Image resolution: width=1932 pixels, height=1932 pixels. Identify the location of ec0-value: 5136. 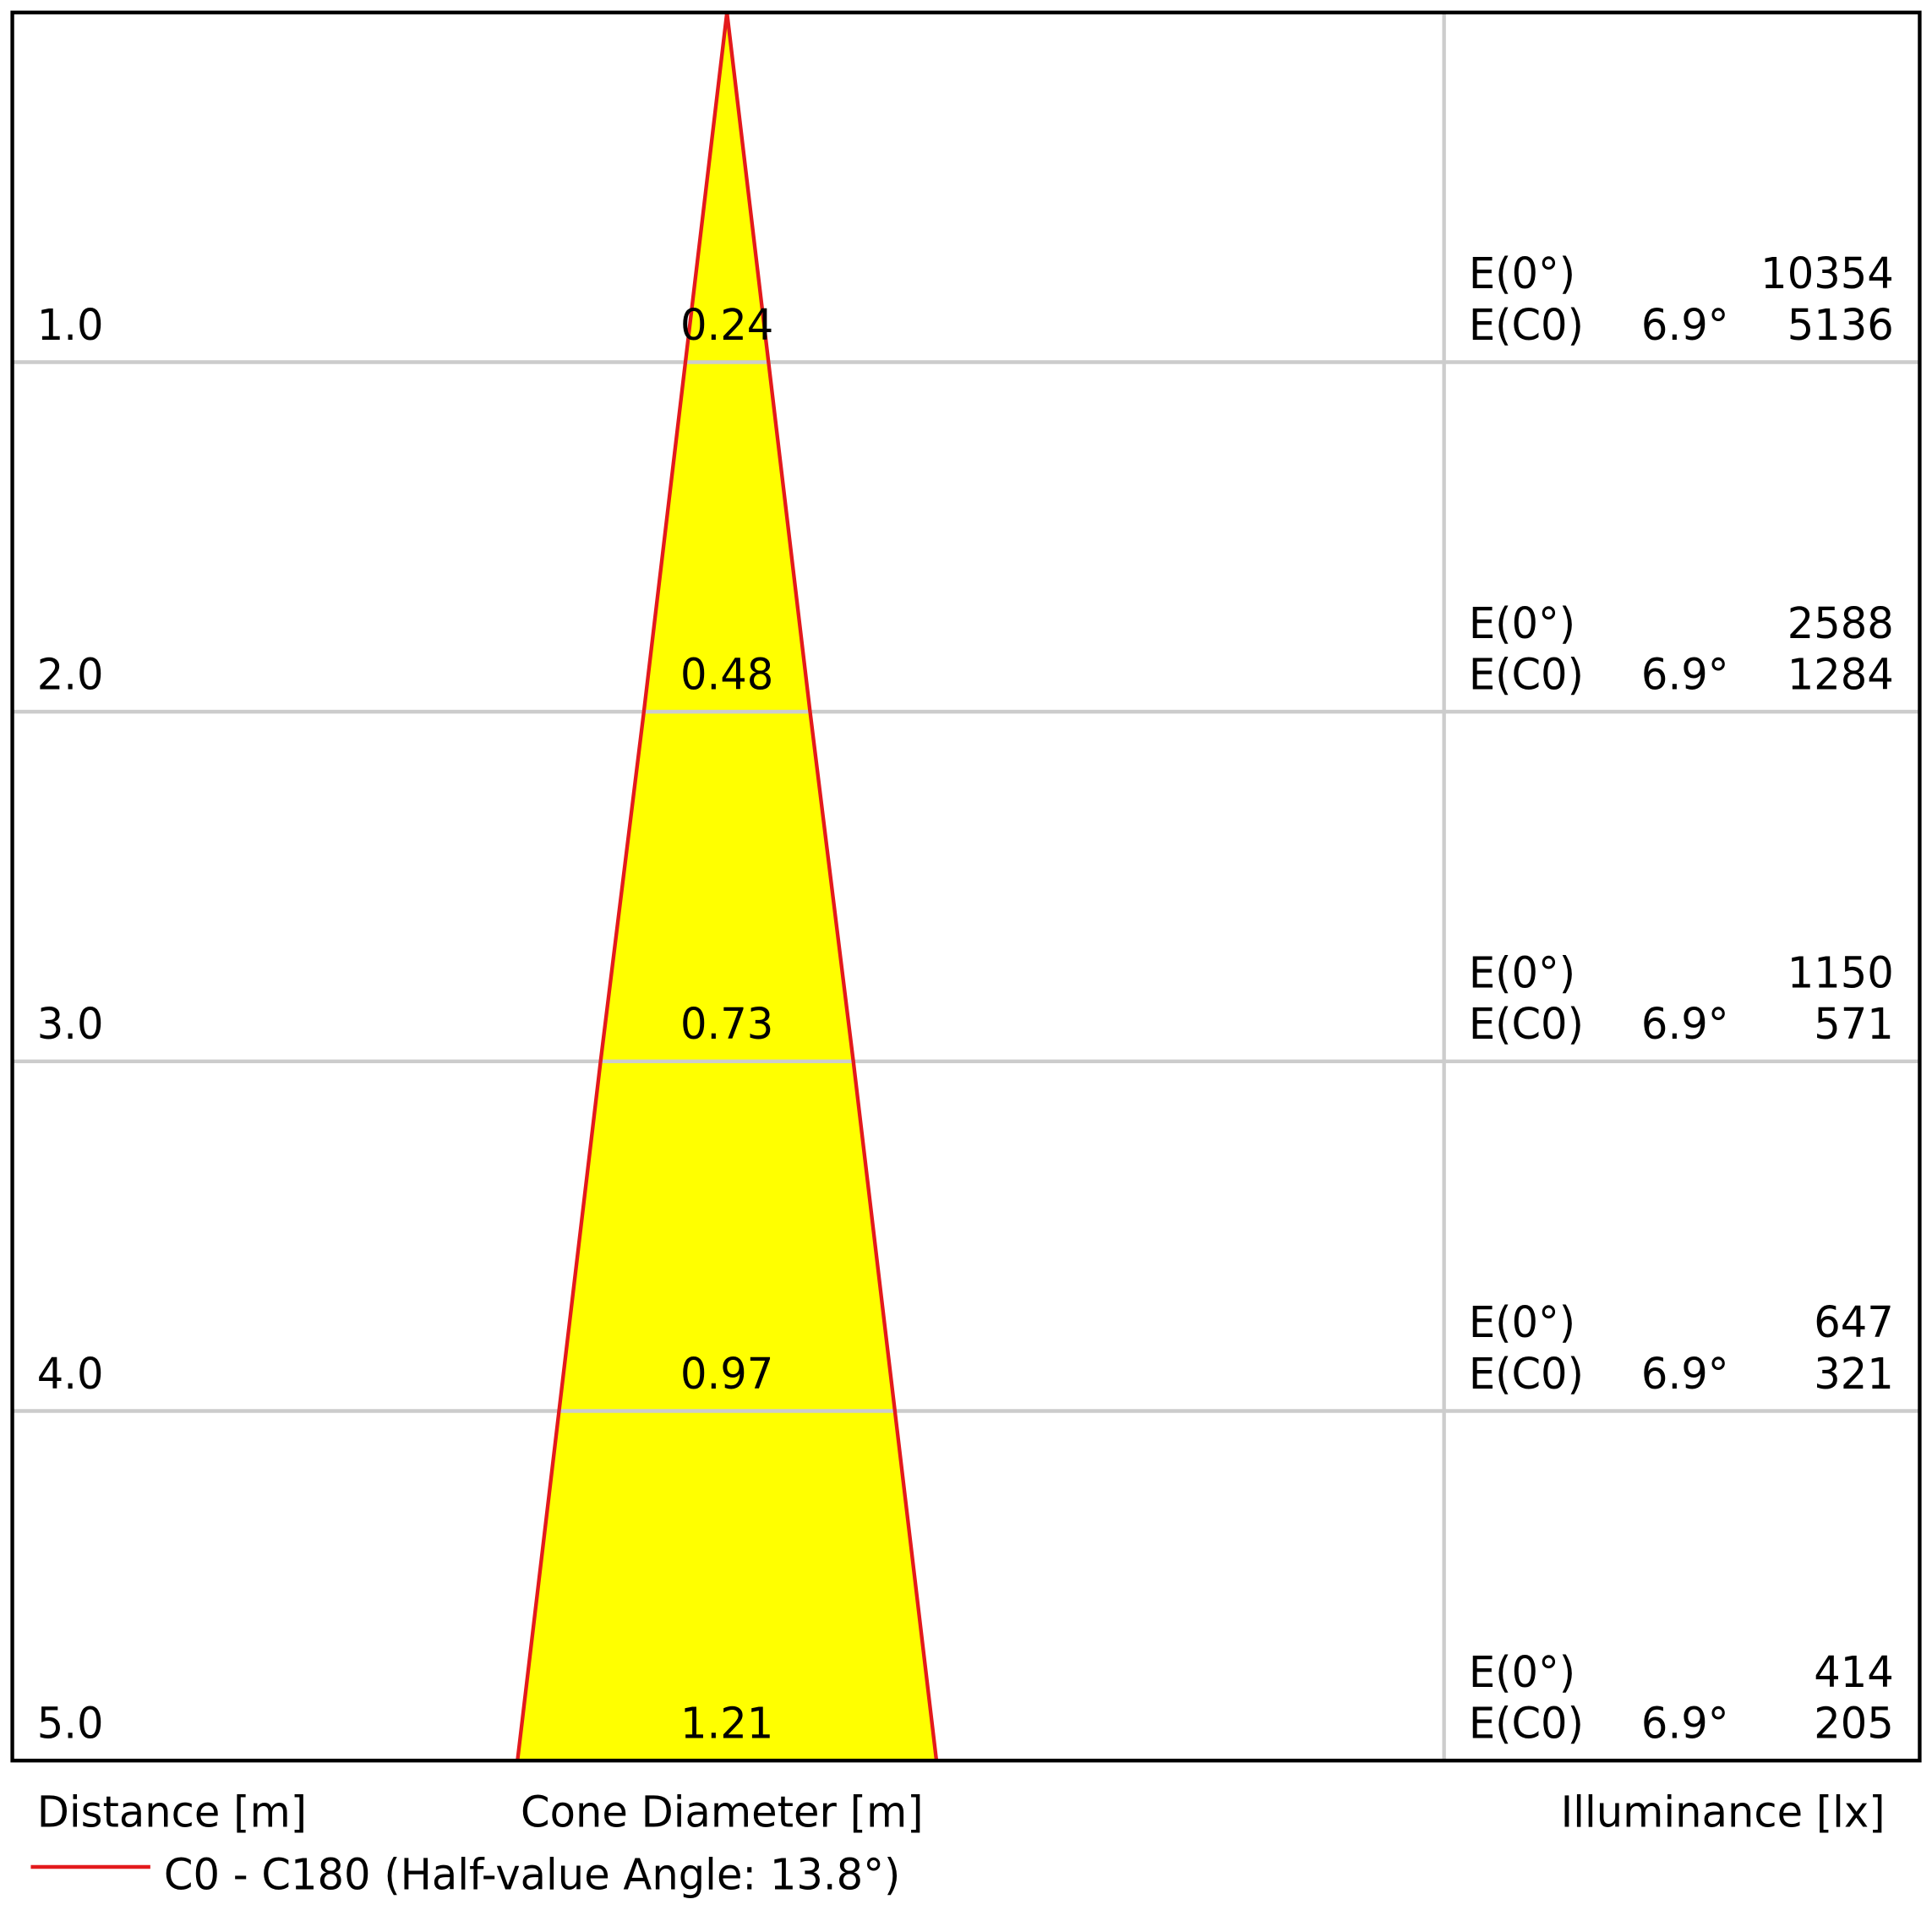
(1840, 324).